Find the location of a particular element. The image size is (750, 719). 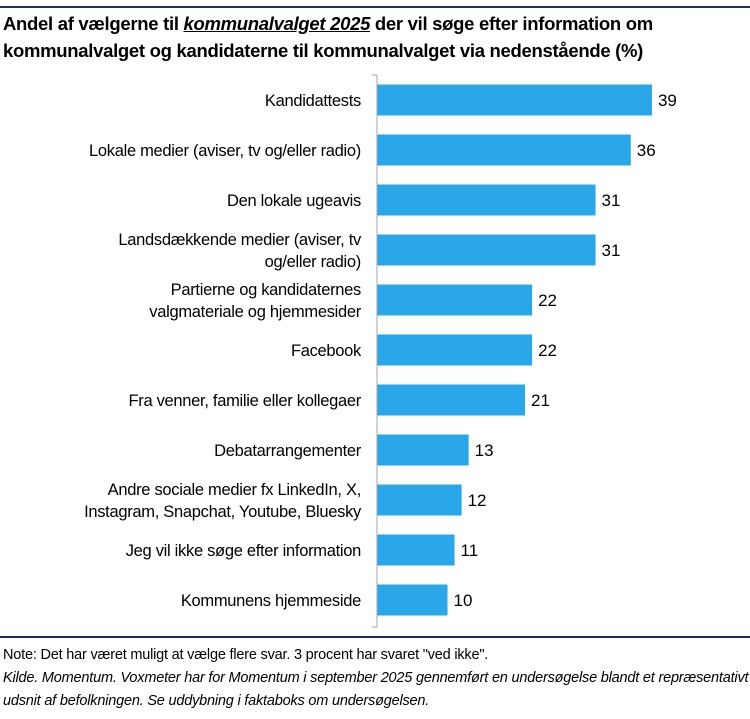

data-label: 13 is located at coordinates (484, 450).